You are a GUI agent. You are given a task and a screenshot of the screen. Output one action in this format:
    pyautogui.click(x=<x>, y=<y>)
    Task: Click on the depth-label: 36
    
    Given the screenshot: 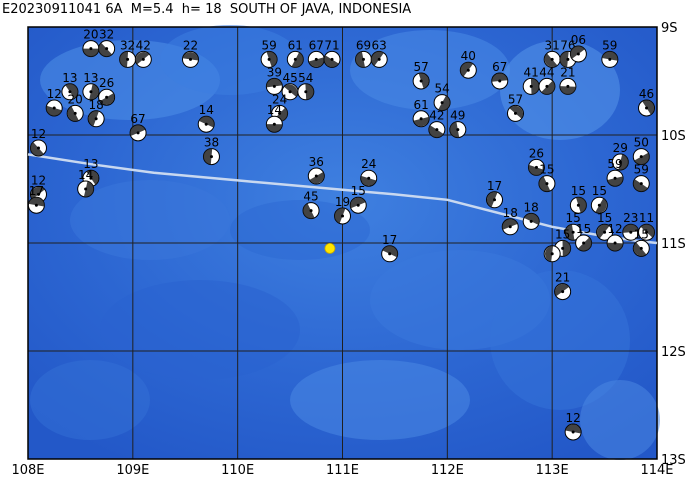 What is the action you would take?
    pyautogui.click(x=316, y=162)
    